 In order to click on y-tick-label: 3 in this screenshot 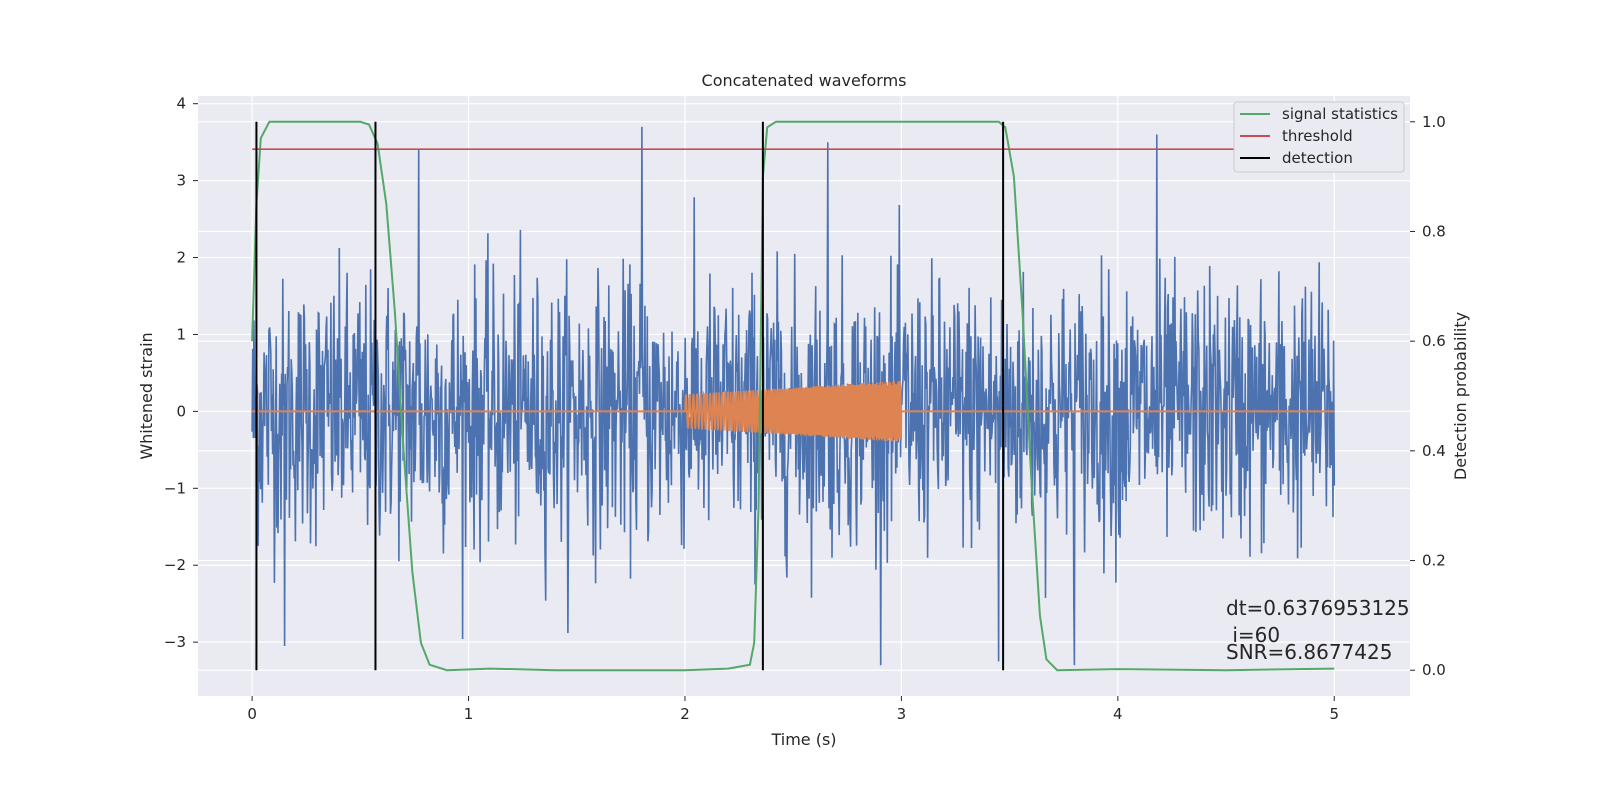, I will do `click(181, 181)`.